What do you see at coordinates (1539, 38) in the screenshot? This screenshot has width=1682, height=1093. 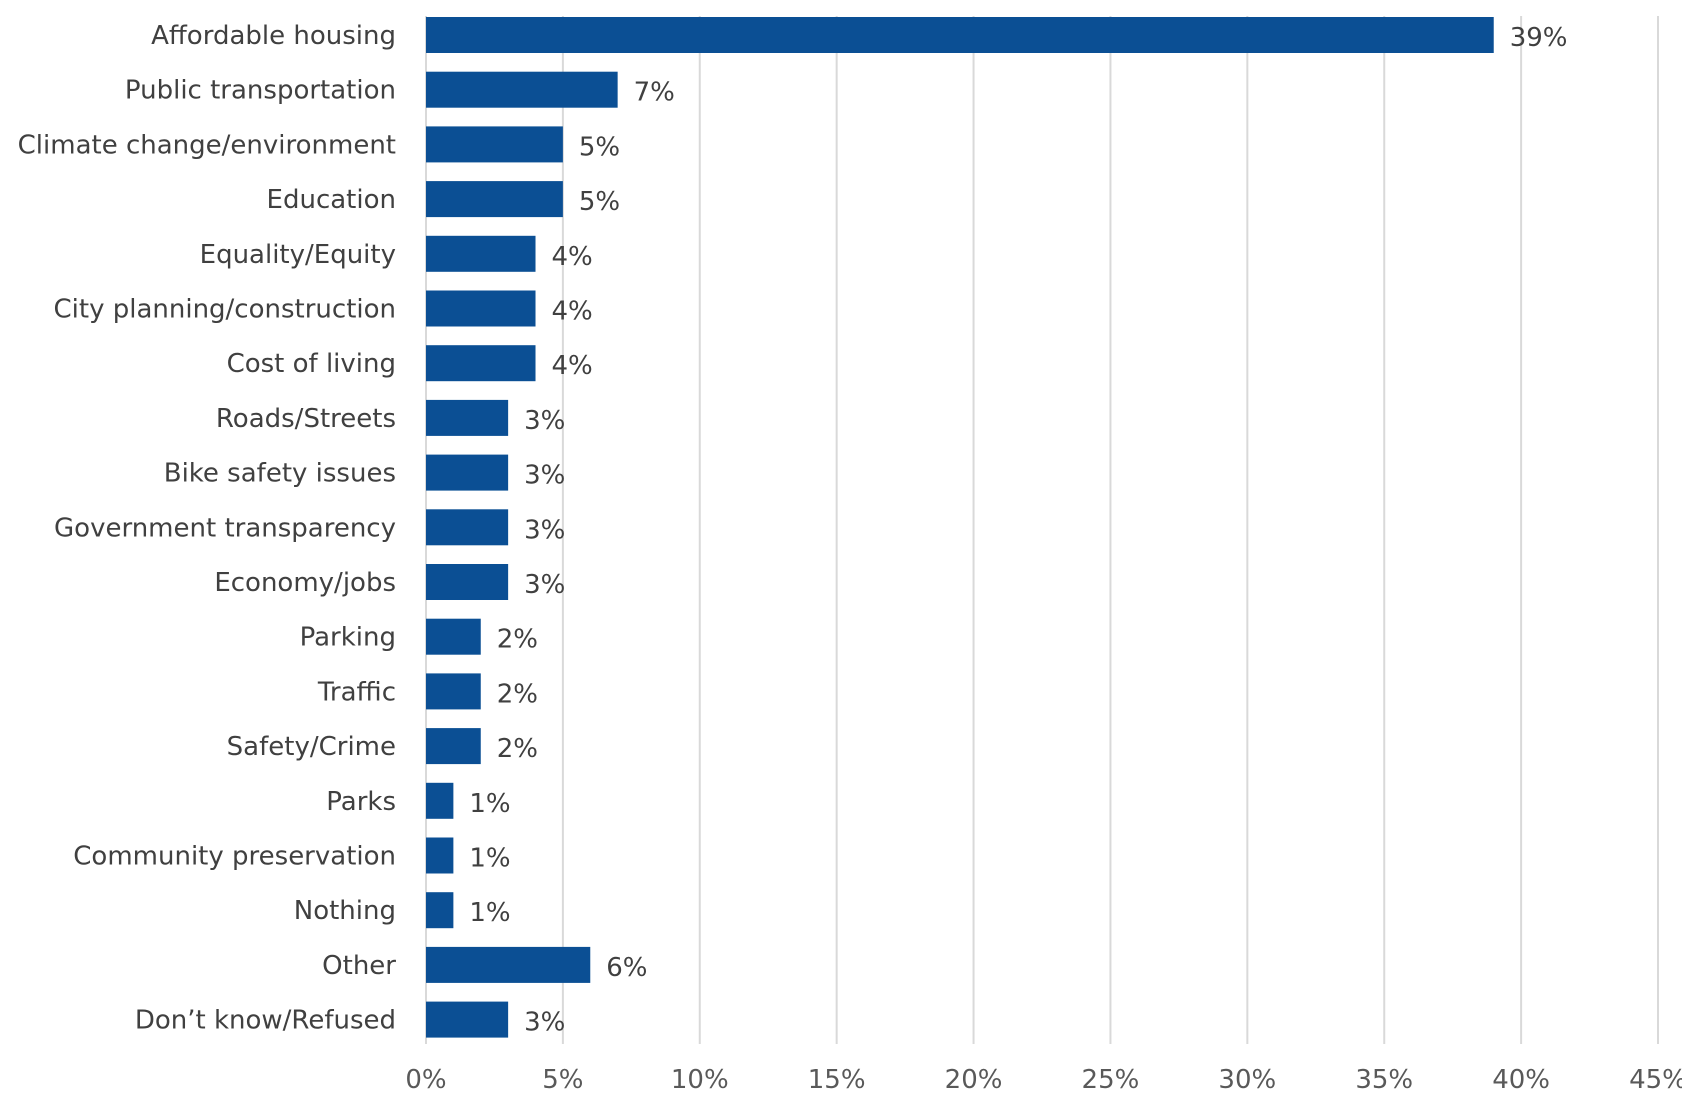 I see `data-label: 39%` at bounding box center [1539, 38].